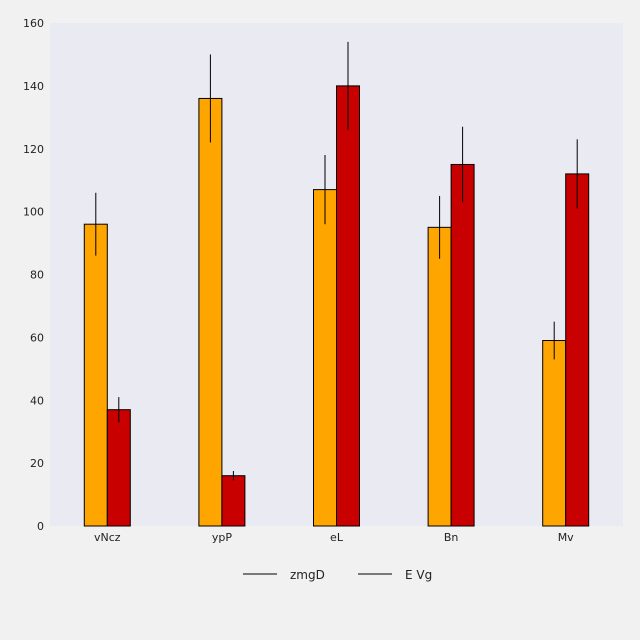 This screenshot has width=640, height=640. What do you see at coordinates (33, 149) in the screenshot?
I see `y-tick-label: 120` at bounding box center [33, 149].